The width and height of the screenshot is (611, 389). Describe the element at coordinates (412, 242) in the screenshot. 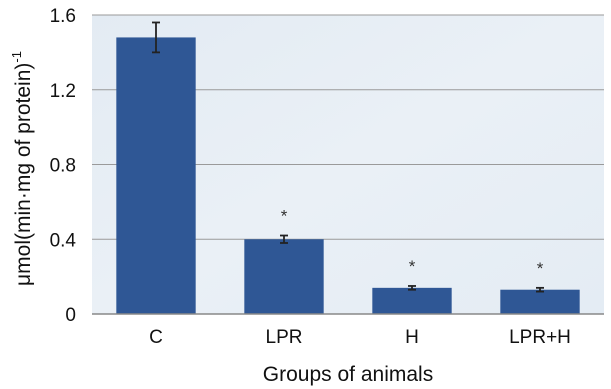

I see `significance-markers: * * *` at that location.